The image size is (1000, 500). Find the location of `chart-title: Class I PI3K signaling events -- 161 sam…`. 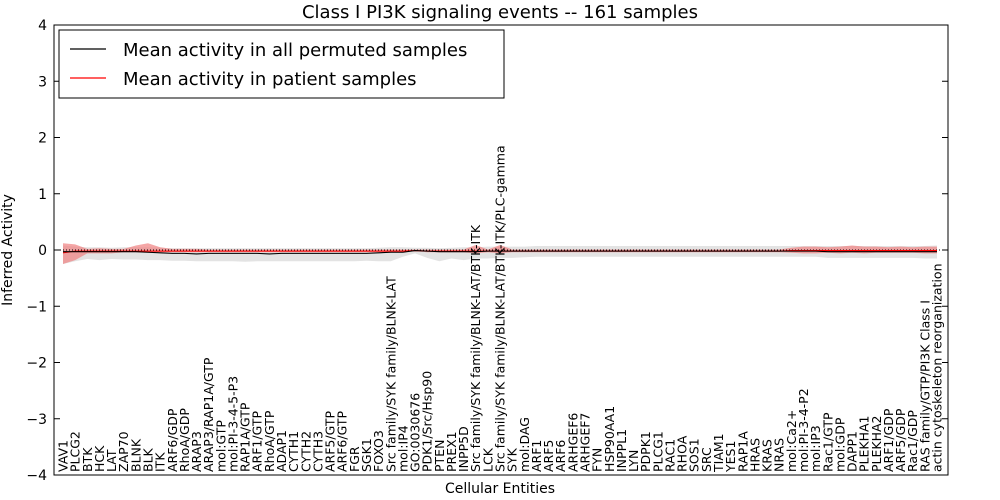

chart-title: Class I PI3K signaling events -- 161 sam… is located at coordinates (500, 12).